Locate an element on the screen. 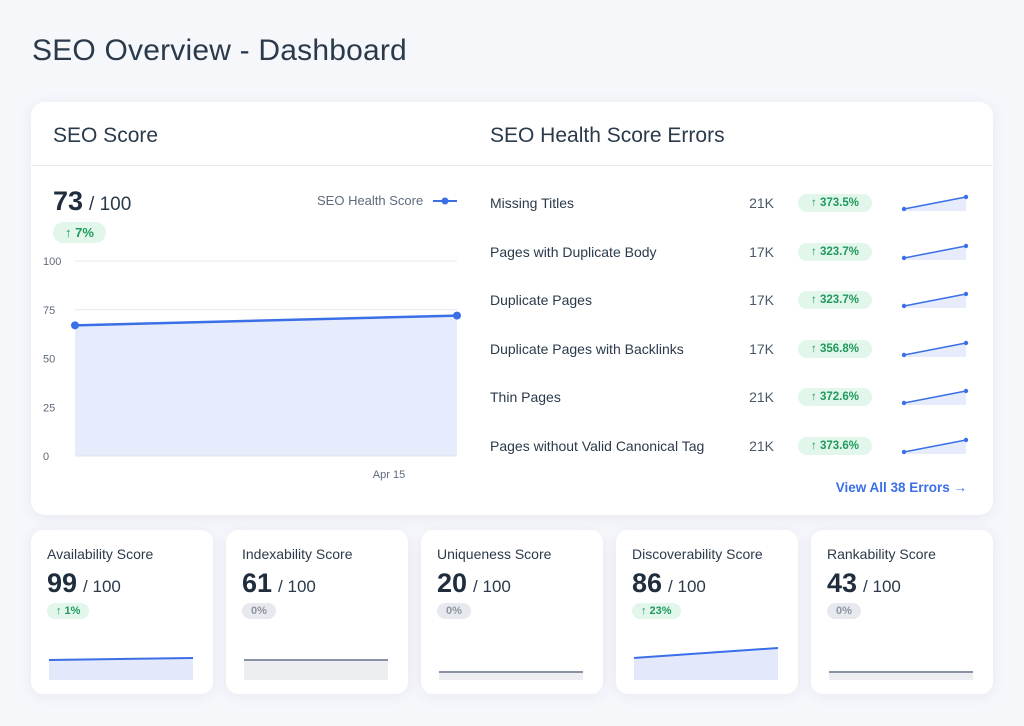 This screenshot has width=1024, height=726. score-card-number: 86 is located at coordinates (647, 583).